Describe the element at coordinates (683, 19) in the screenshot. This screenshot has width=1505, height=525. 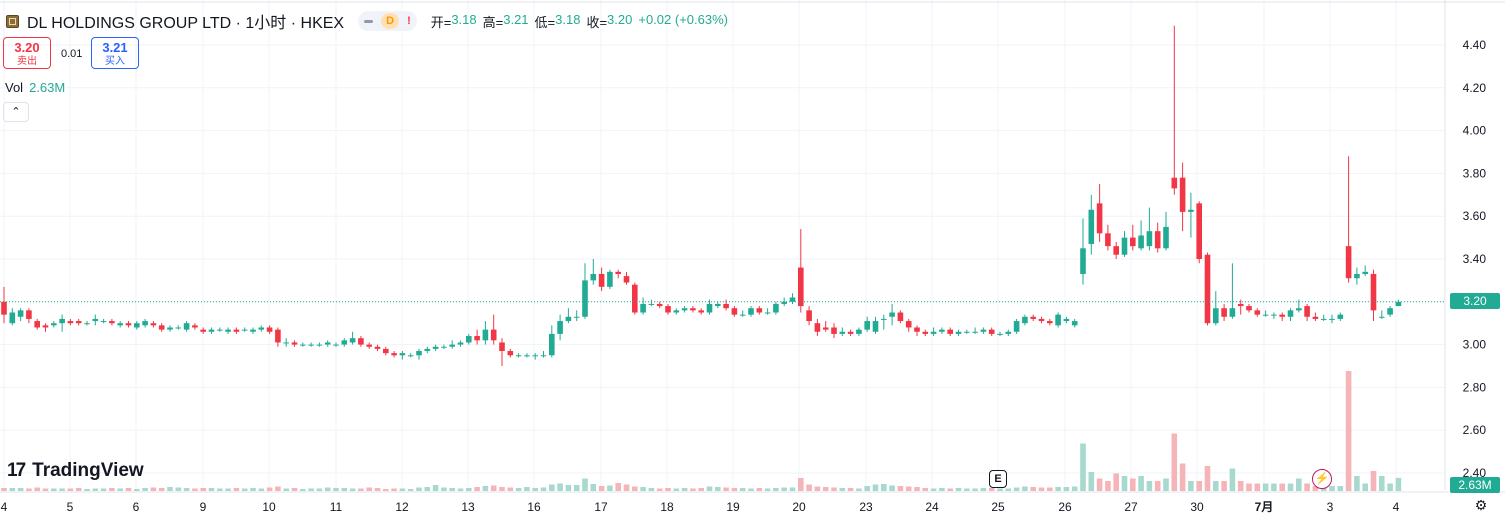
I see `change-value: +0.02 (+0.63%)` at that location.